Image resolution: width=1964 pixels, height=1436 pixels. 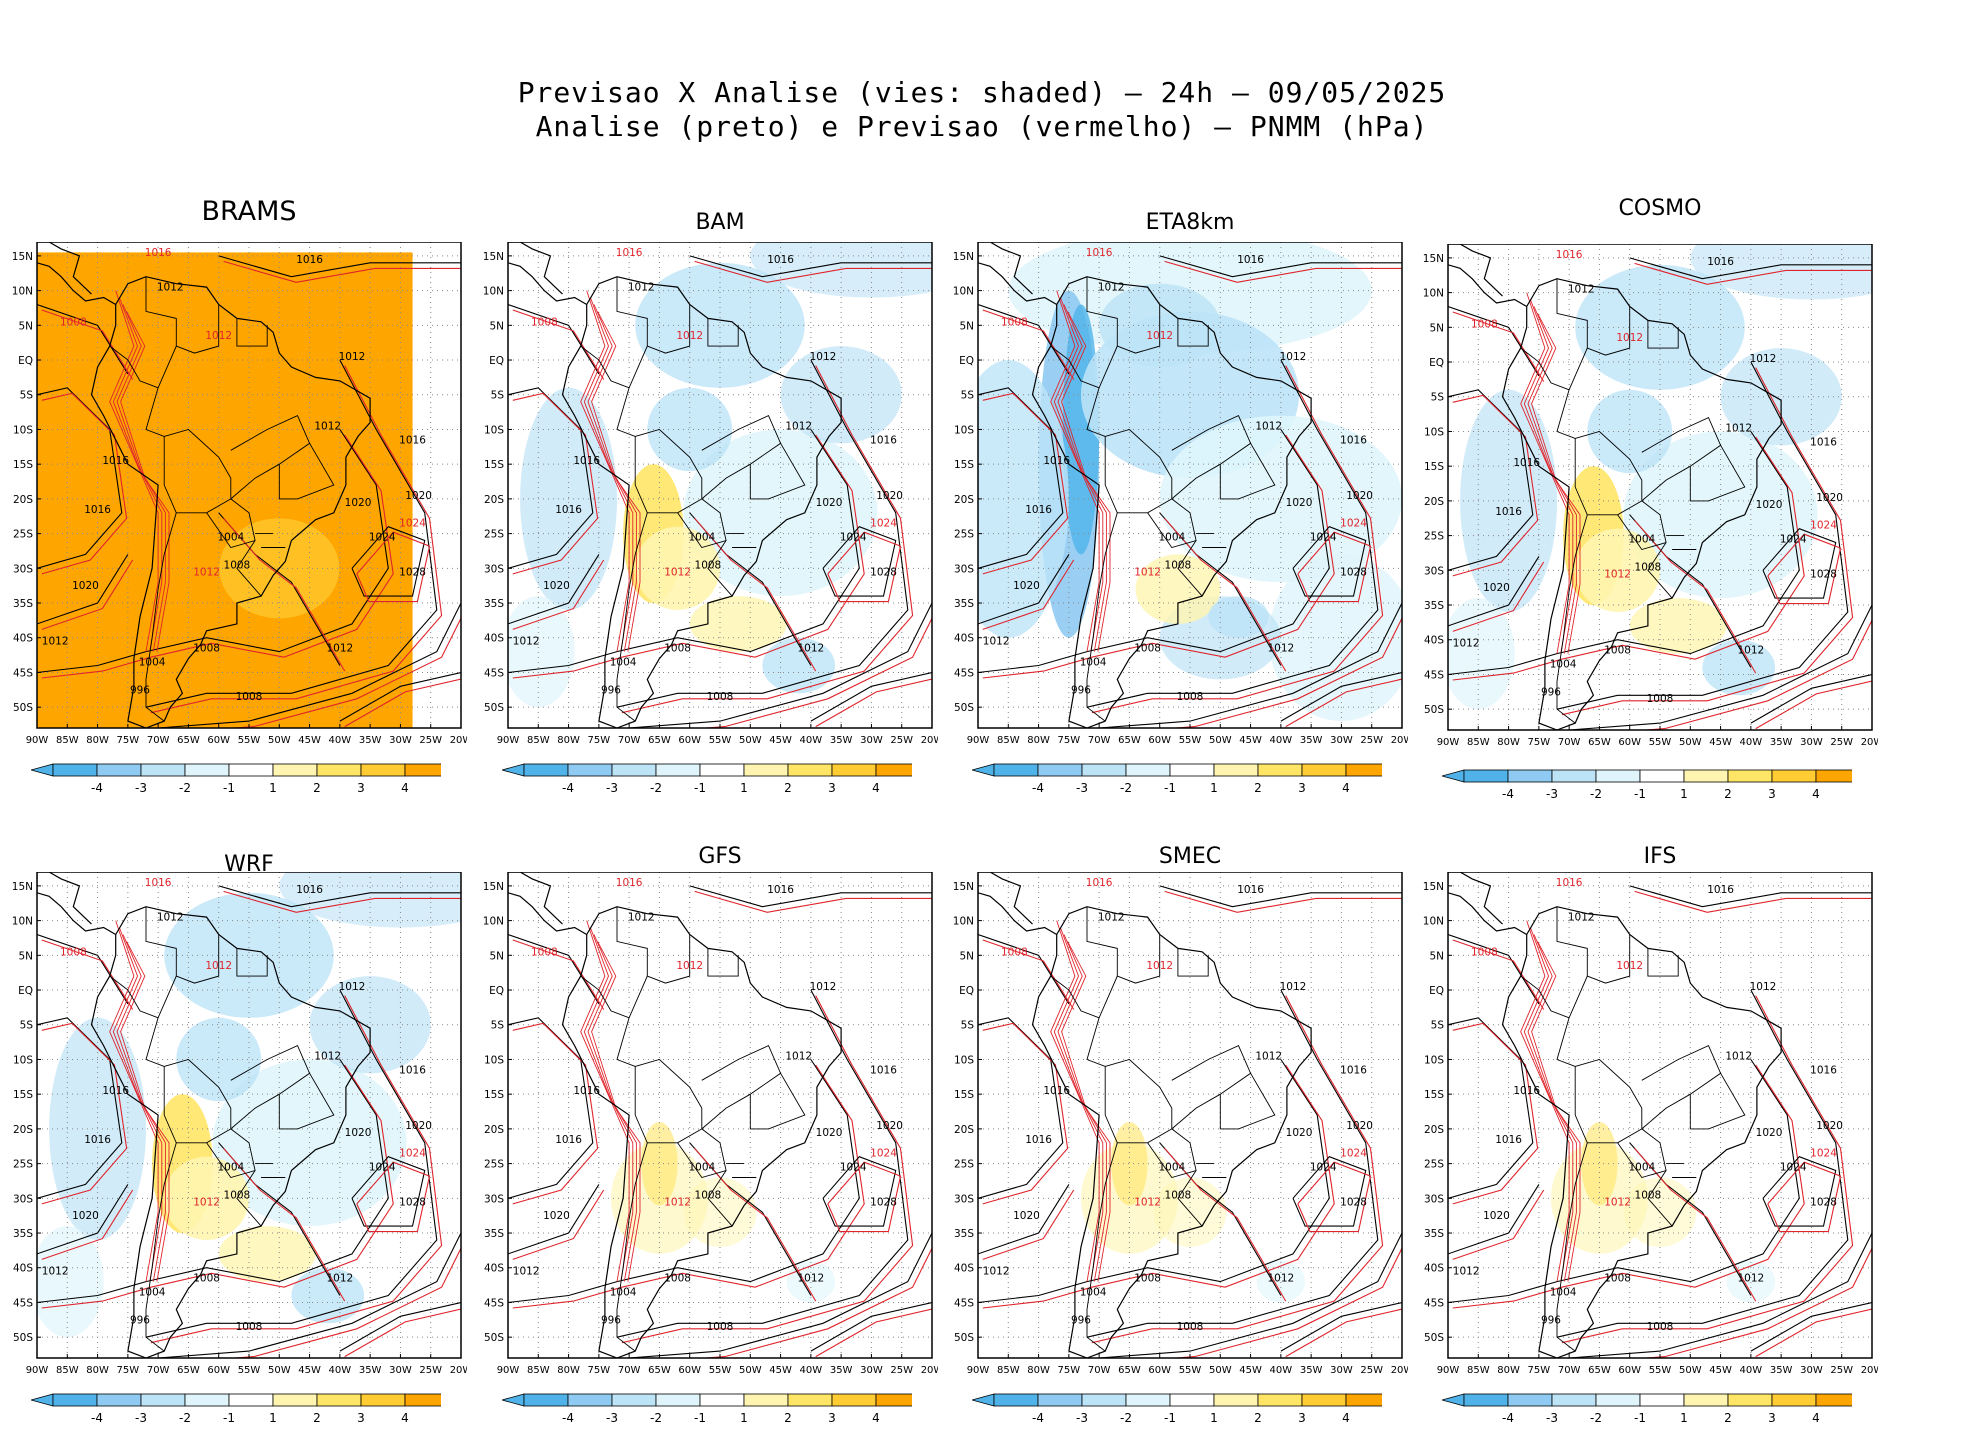 What do you see at coordinates (720, 1121) in the screenshot?
I see `isobars` at bounding box center [720, 1121].